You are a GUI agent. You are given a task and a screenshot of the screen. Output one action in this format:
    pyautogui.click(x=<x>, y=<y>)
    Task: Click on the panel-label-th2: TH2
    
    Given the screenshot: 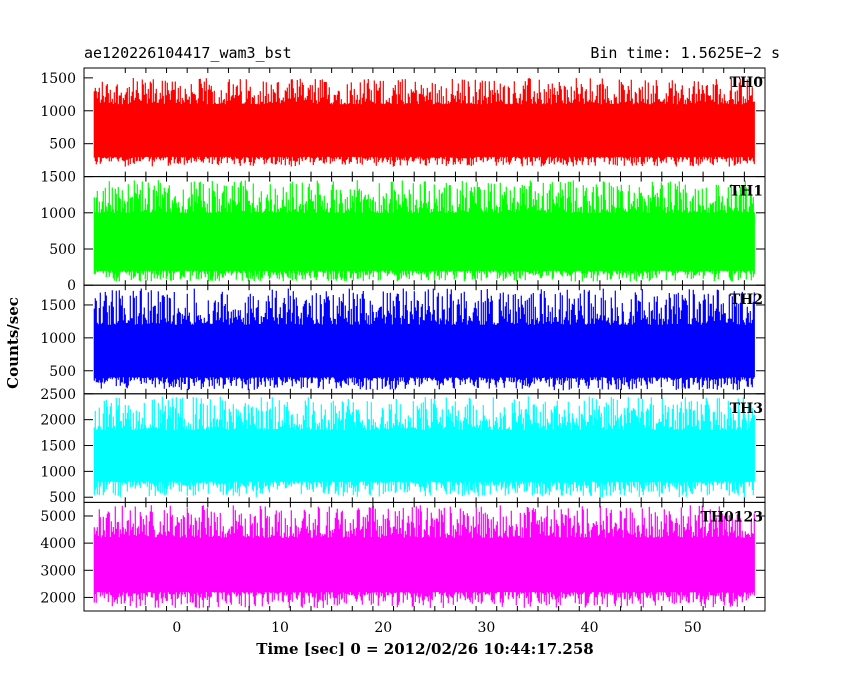 What is the action you would take?
    pyautogui.click(x=746, y=300)
    